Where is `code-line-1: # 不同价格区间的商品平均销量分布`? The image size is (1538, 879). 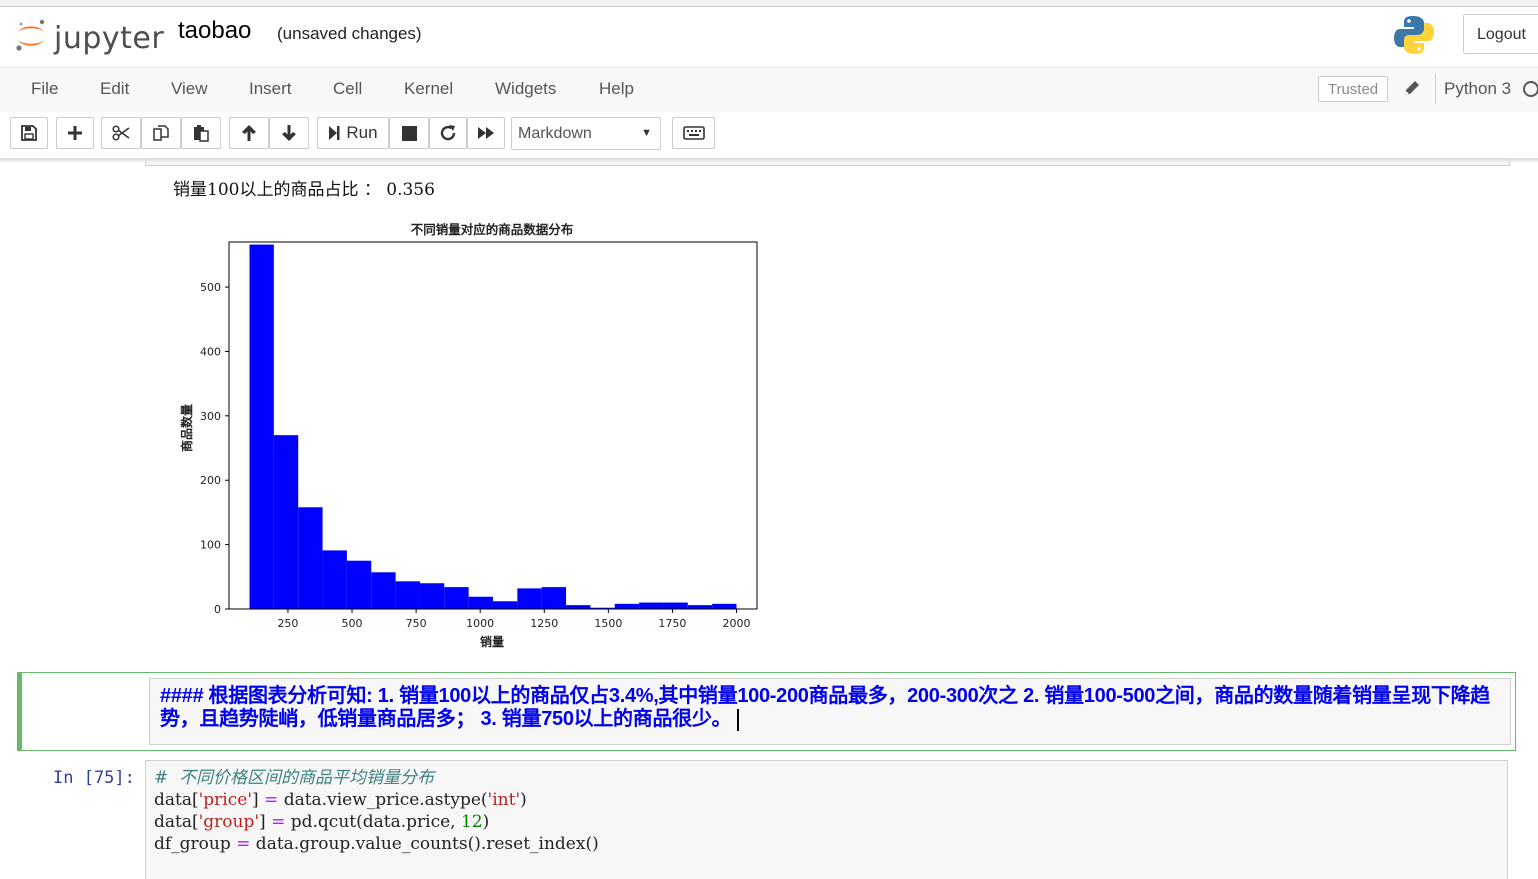
code-line-1: # 不同价格区间的商品平均销量分布 is located at coordinates (826, 778).